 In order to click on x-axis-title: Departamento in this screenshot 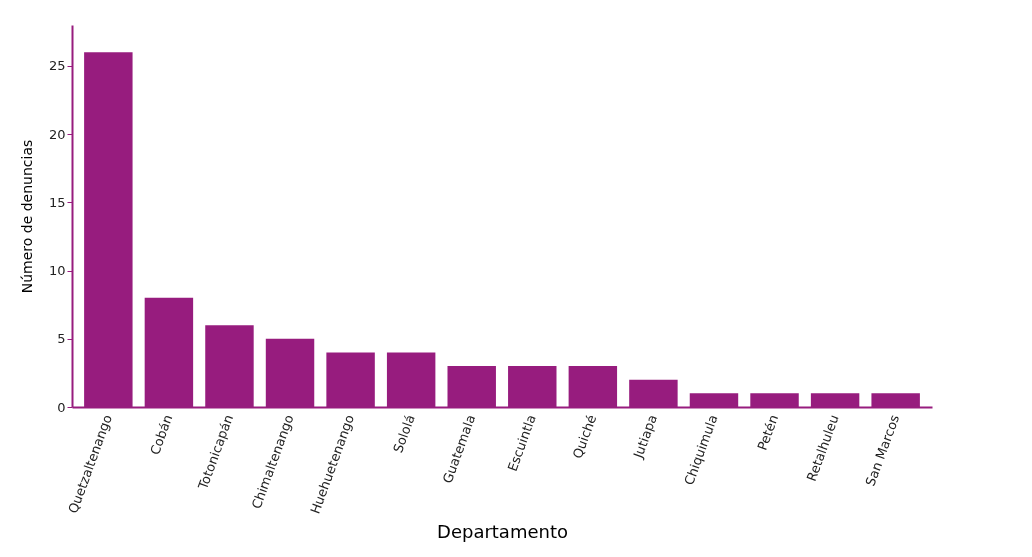, I will do `click(502, 531)`.